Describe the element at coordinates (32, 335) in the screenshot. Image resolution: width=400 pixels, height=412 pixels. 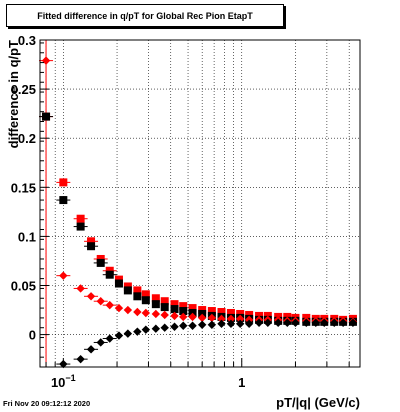
I see `y-tick-label: 0` at that location.